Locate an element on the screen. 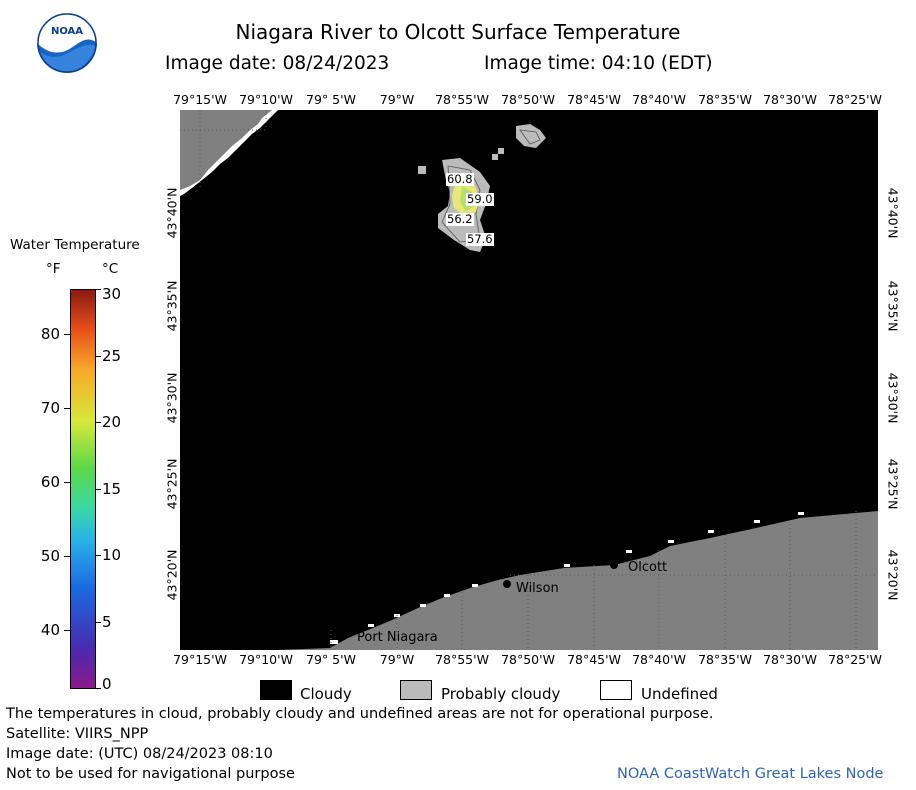  legend-probably-cloudy-swatch is located at coordinates (416, 690).